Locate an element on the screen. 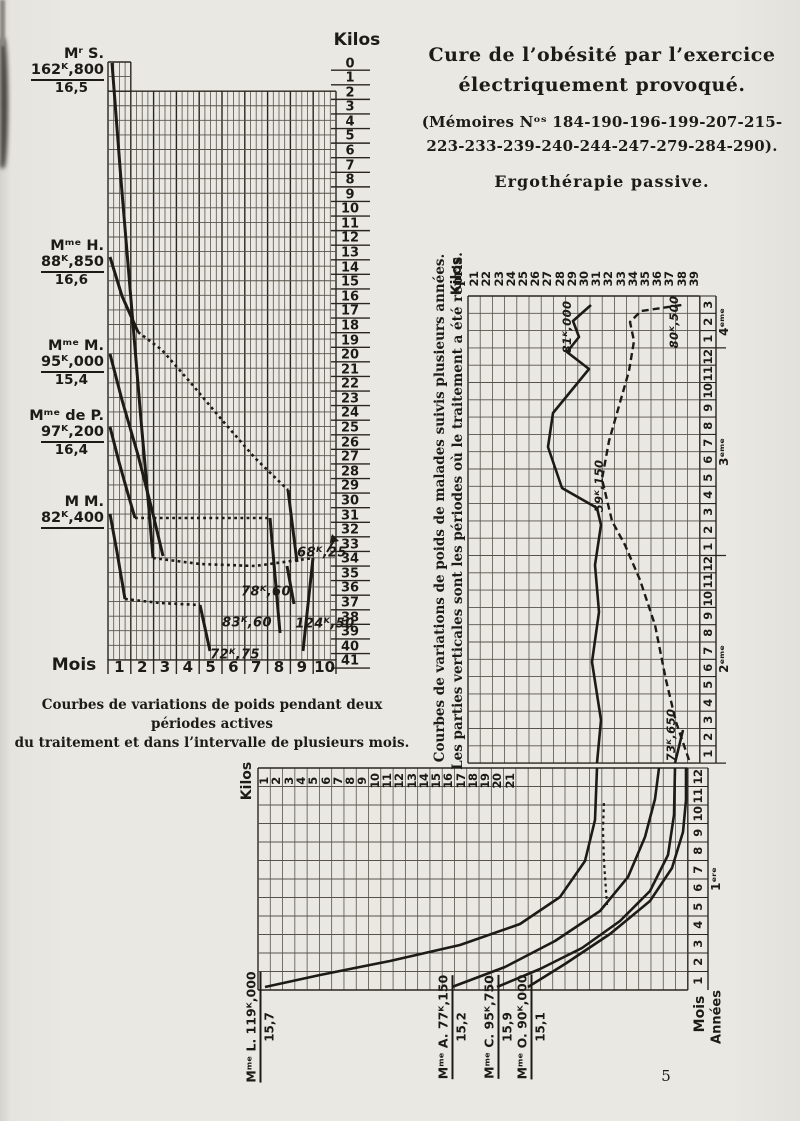 This screenshot has height=1121, width=800. patient-name: Mᵐᵉ M. is located at coordinates (76, 346).